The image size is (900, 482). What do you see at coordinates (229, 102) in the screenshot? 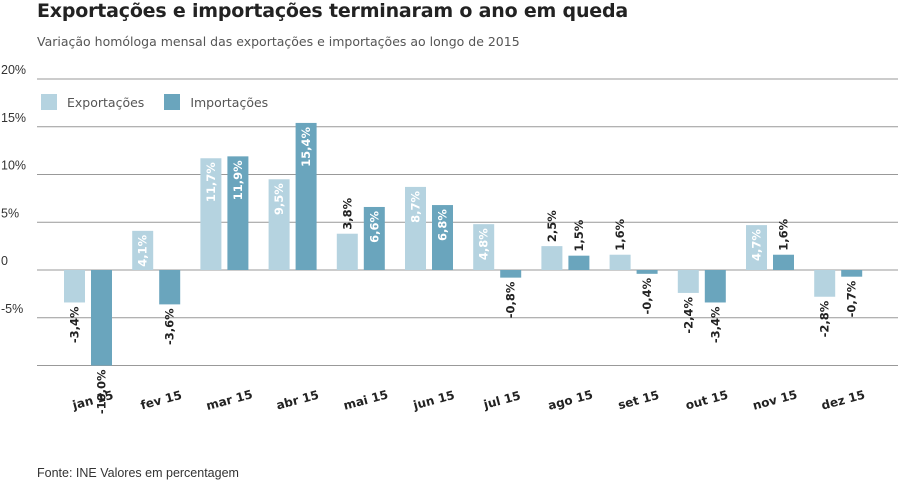
I see `legend-label-imports: Importações` at bounding box center [229, 102].